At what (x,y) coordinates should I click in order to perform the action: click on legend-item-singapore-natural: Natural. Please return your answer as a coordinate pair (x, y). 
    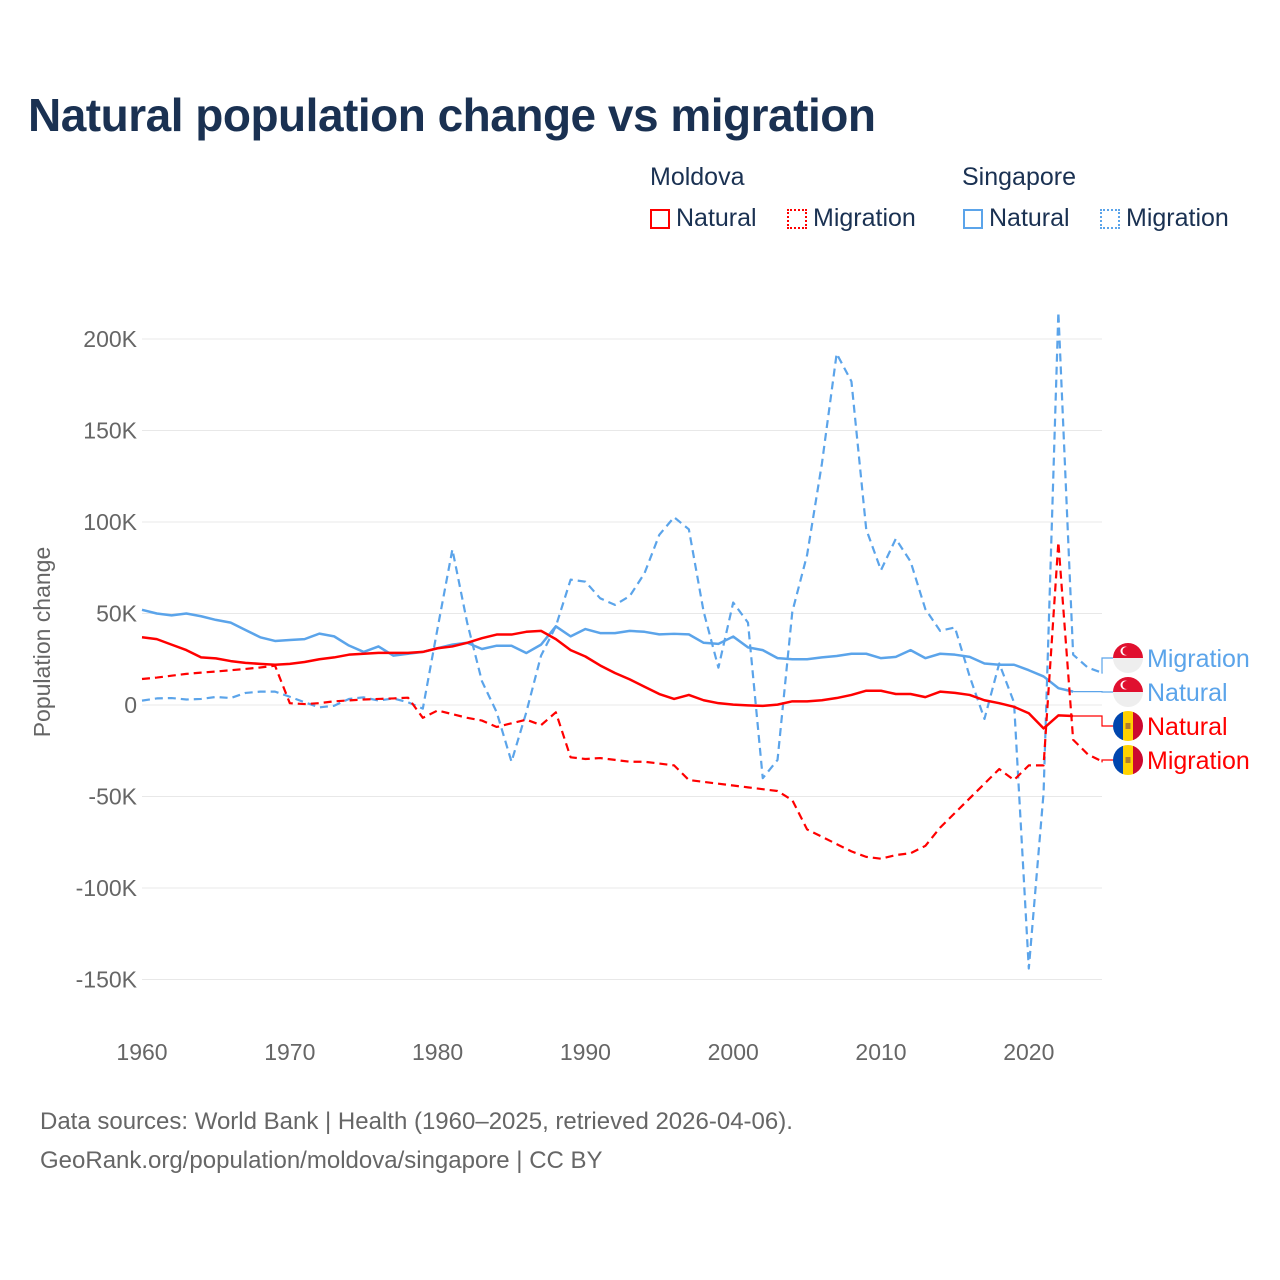
    Looking at the image, I should click on (1016, 218).